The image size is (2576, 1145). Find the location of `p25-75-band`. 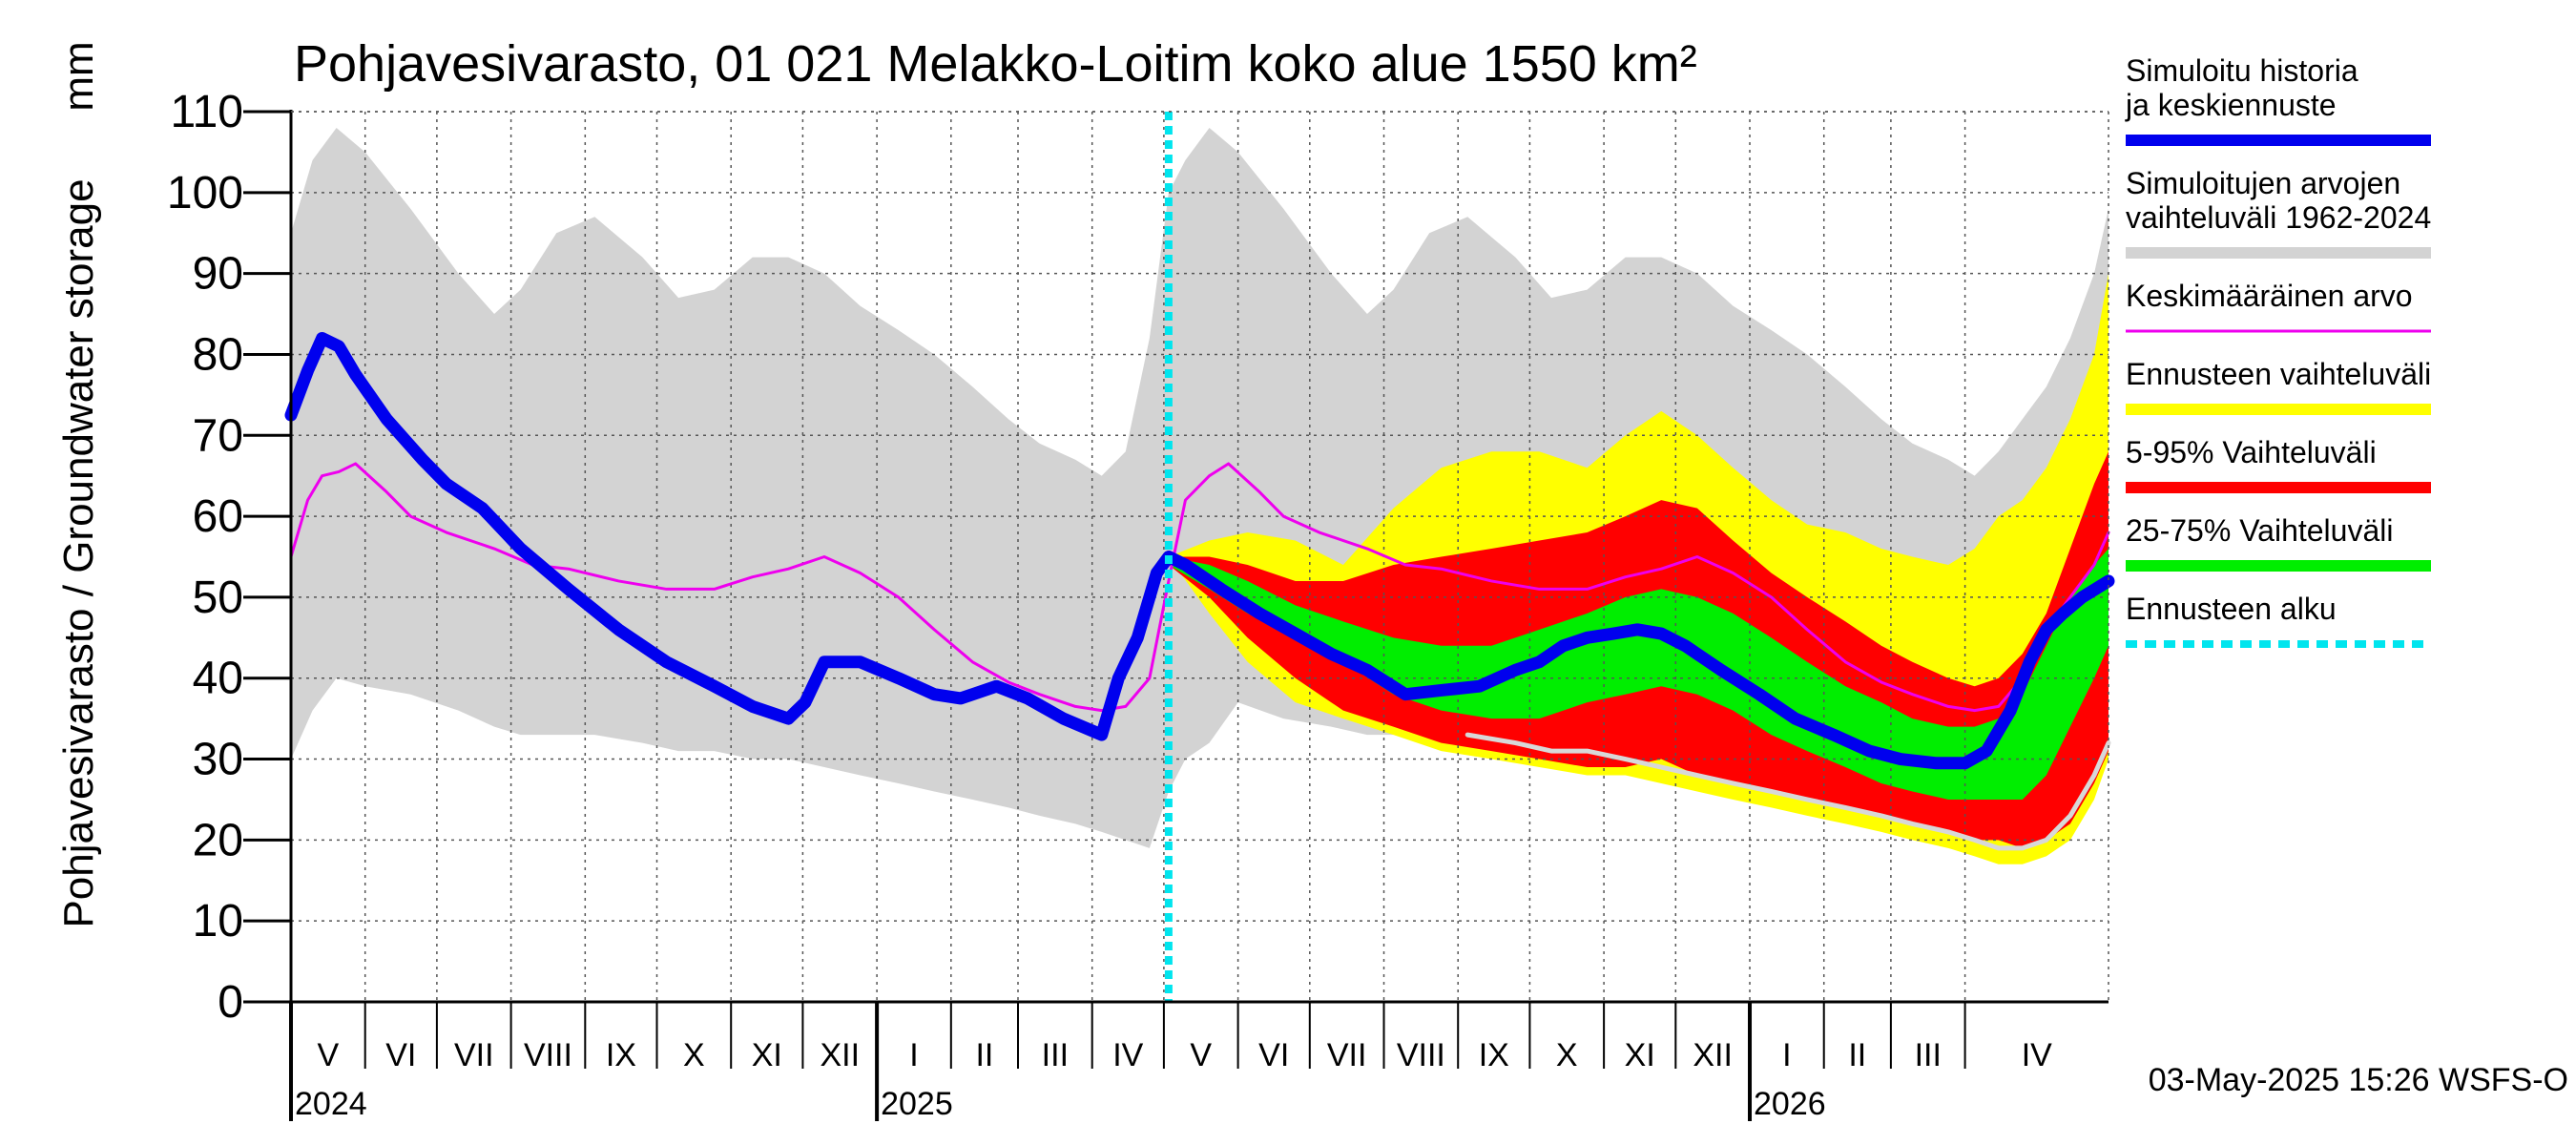

p25-75-band is located at coordinates (1638, 674).